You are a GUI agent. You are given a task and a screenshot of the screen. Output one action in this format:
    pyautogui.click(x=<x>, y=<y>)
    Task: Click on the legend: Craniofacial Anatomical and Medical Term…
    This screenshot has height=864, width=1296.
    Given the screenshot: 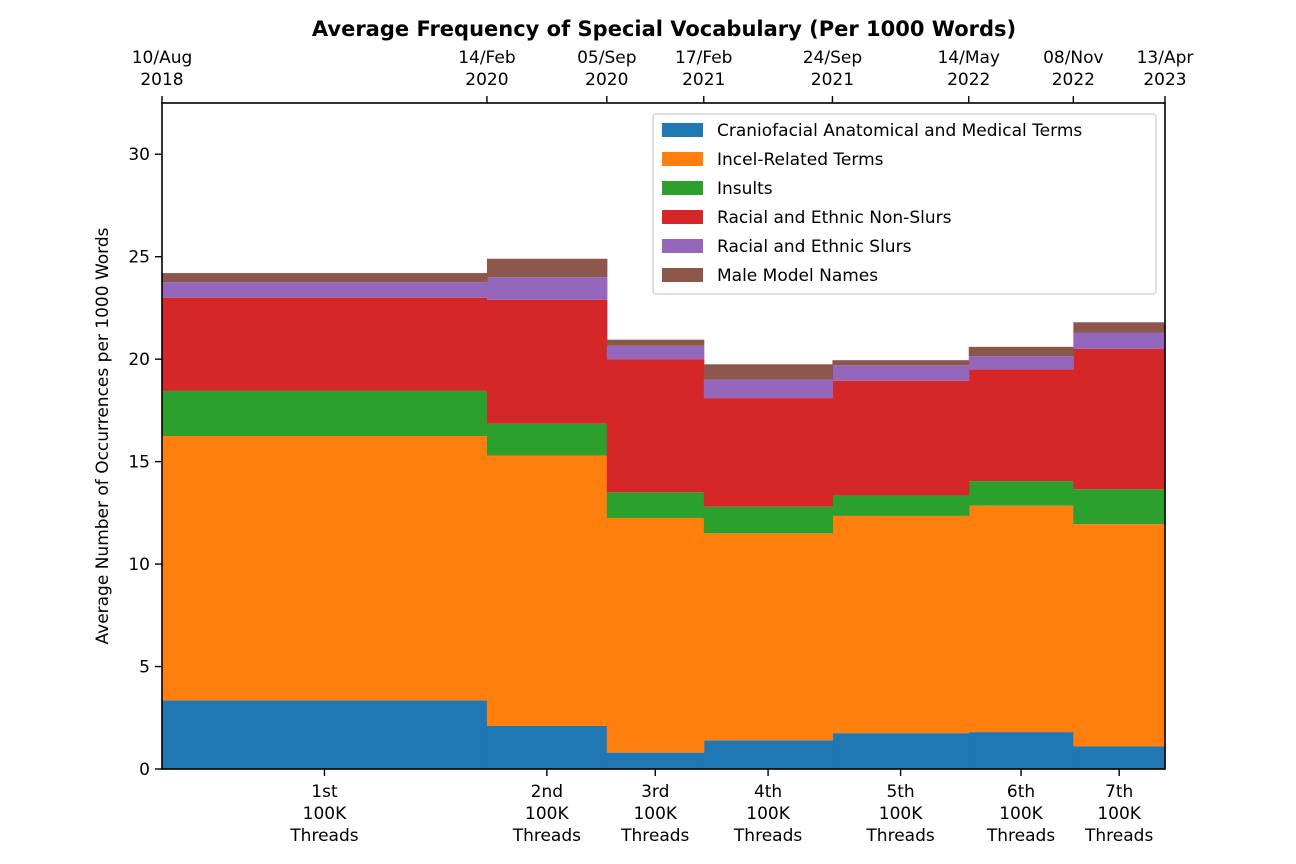 What is the action you would take?
    pyautogui.click(x=904, y=204)
    